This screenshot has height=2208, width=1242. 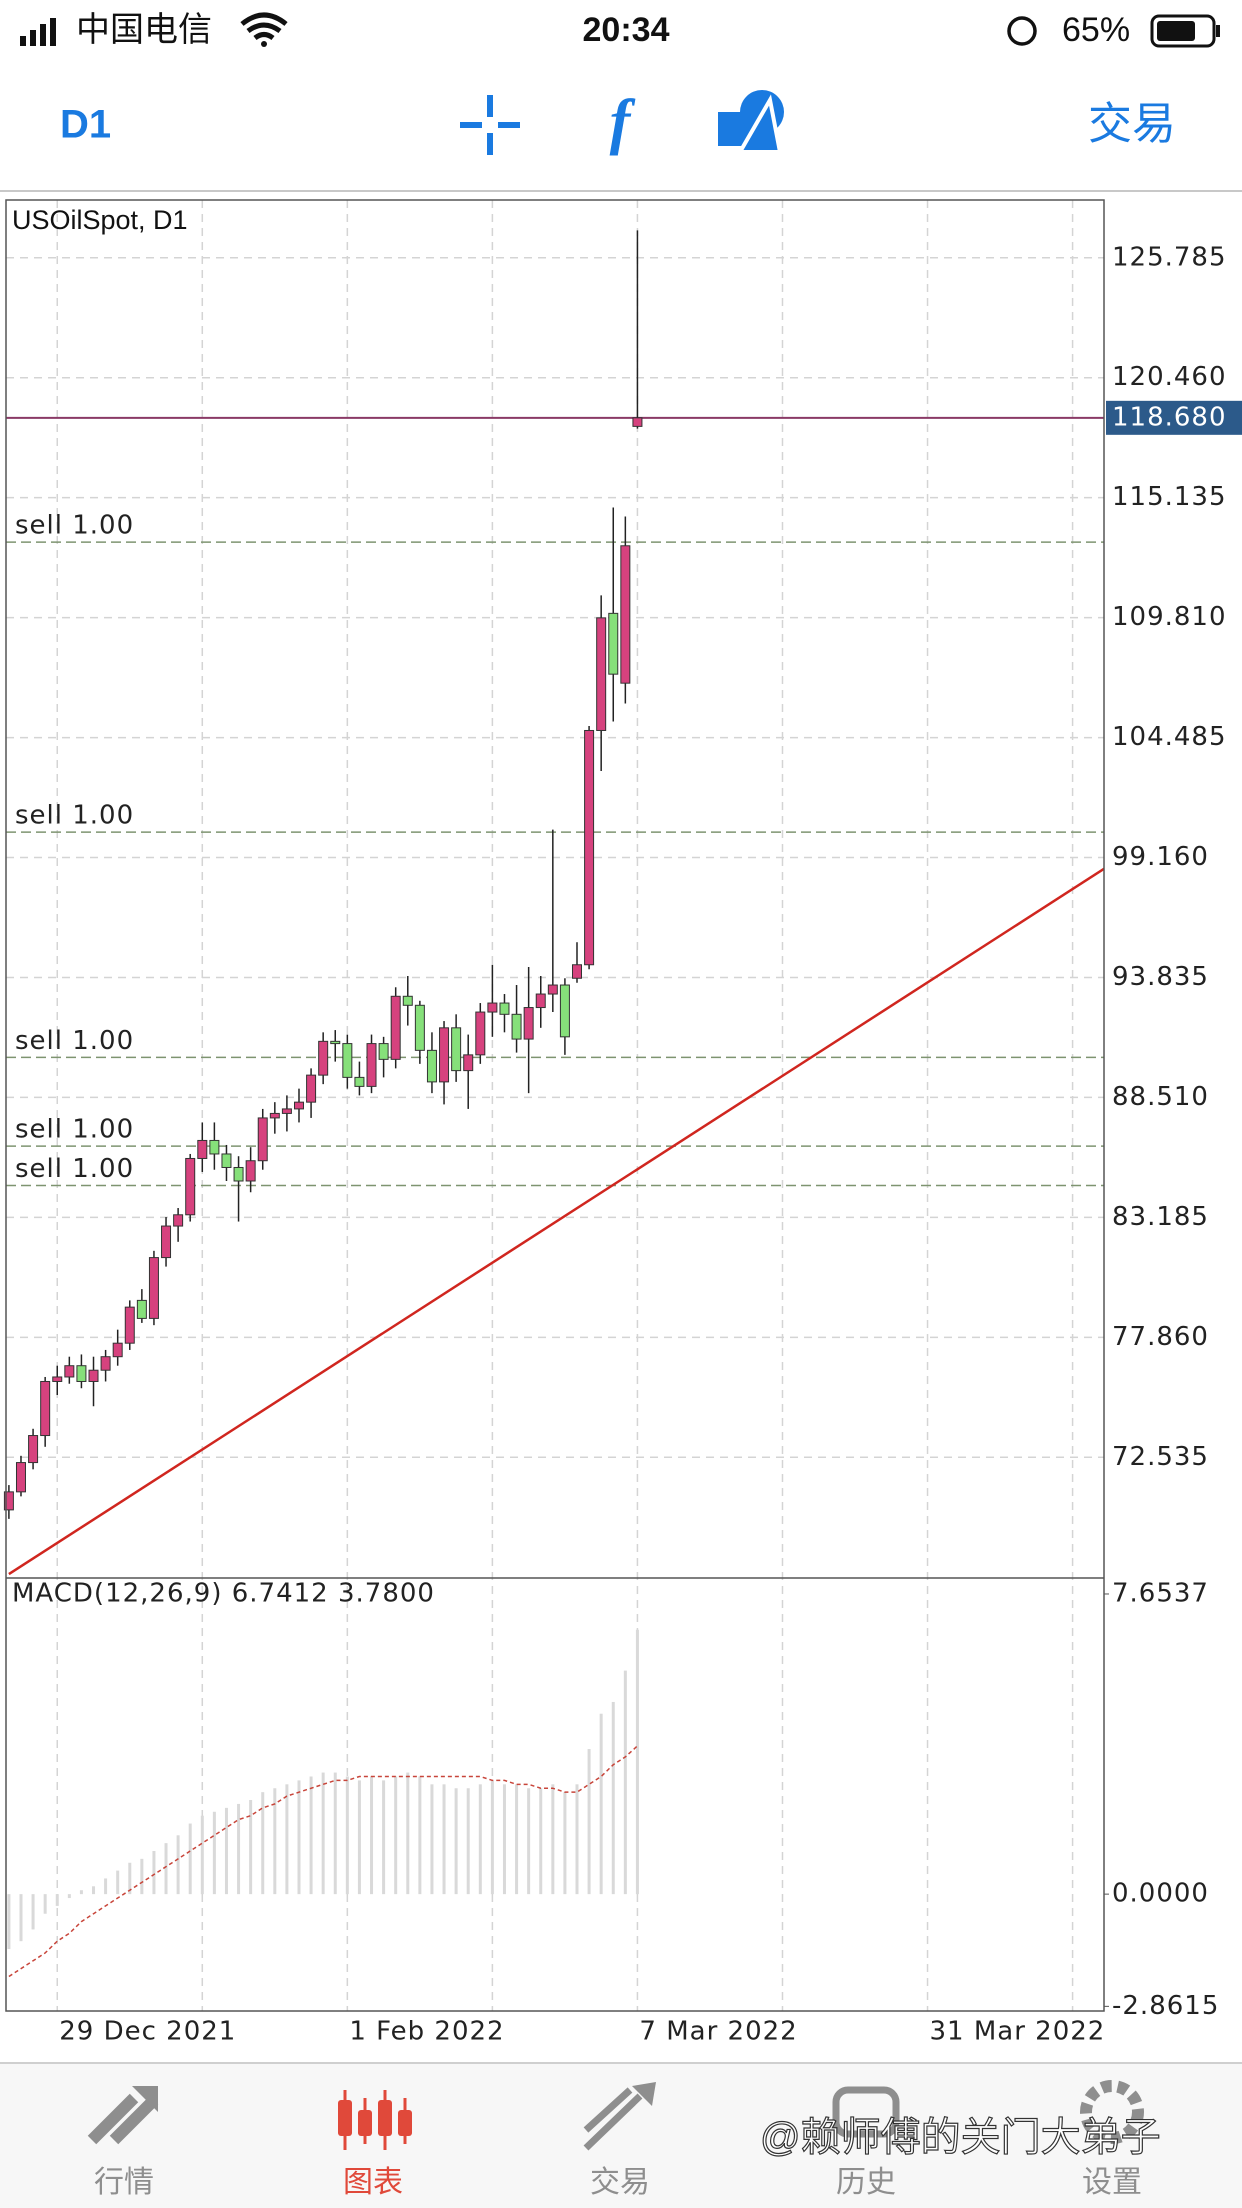 I want to click on battery-tip, so click(x=1218, y=31).